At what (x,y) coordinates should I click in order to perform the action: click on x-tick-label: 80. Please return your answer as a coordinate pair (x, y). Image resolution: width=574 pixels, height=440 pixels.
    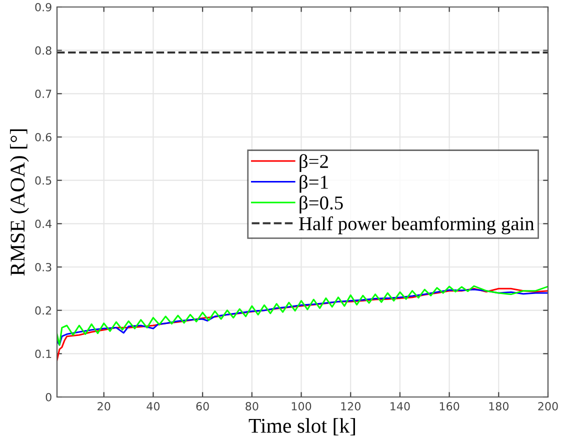
    Looking at the image, I should click on (252, 406).